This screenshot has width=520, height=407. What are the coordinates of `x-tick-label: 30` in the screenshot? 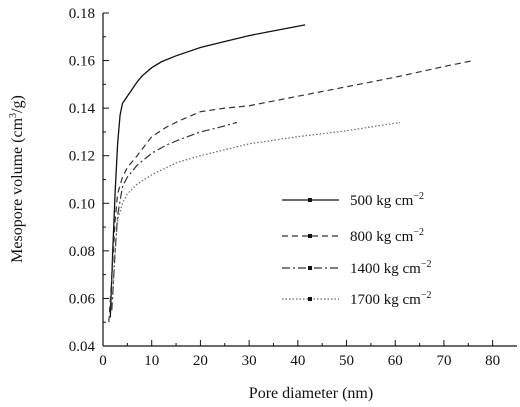 It's located at (249, 361).